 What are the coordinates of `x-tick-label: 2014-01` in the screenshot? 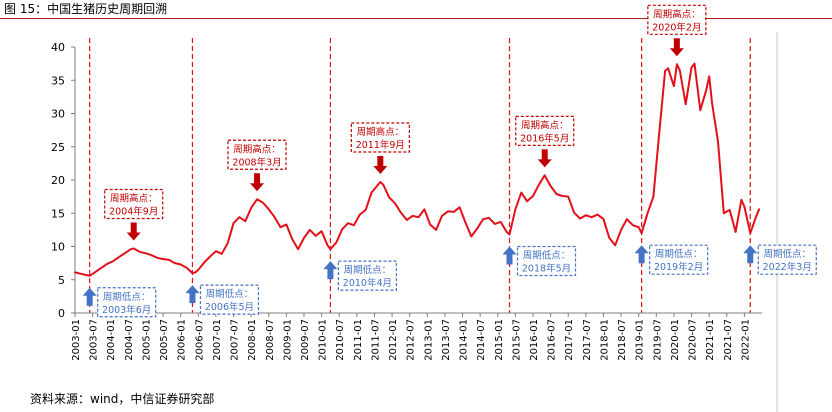 It's located at (464, 340).